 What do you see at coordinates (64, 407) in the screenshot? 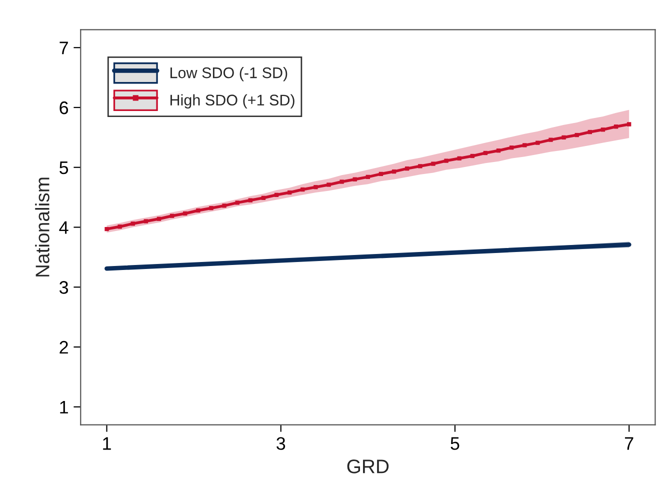
I see `y-tick-label: 1` at bounding box center [64, 407].